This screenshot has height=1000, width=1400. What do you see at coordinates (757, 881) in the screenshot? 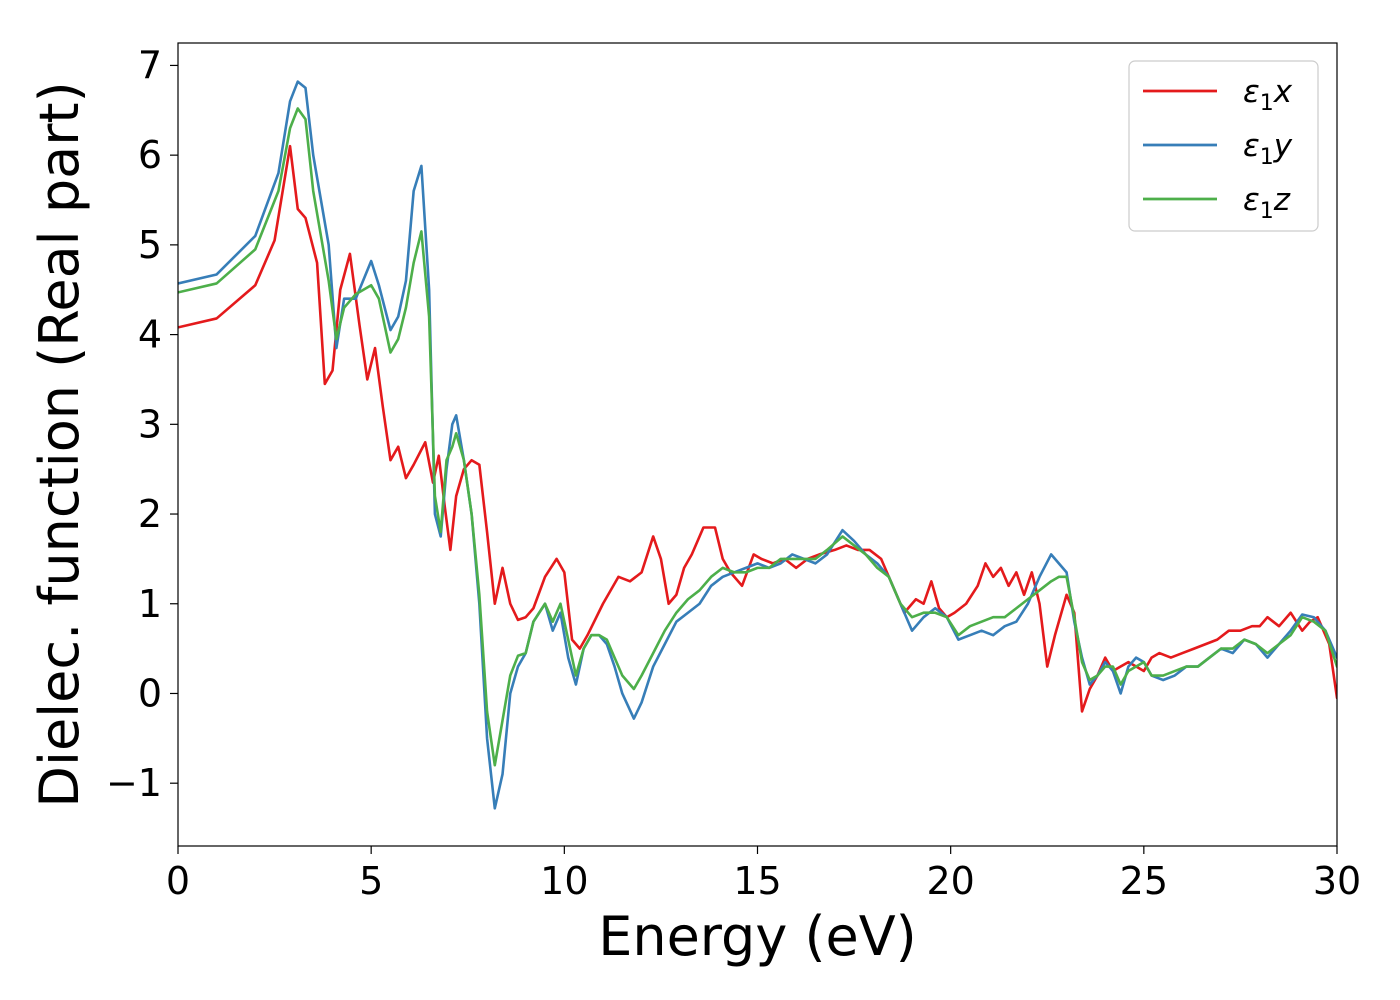
I see `x-tick-label: 15` at bounding box center [757, 881].